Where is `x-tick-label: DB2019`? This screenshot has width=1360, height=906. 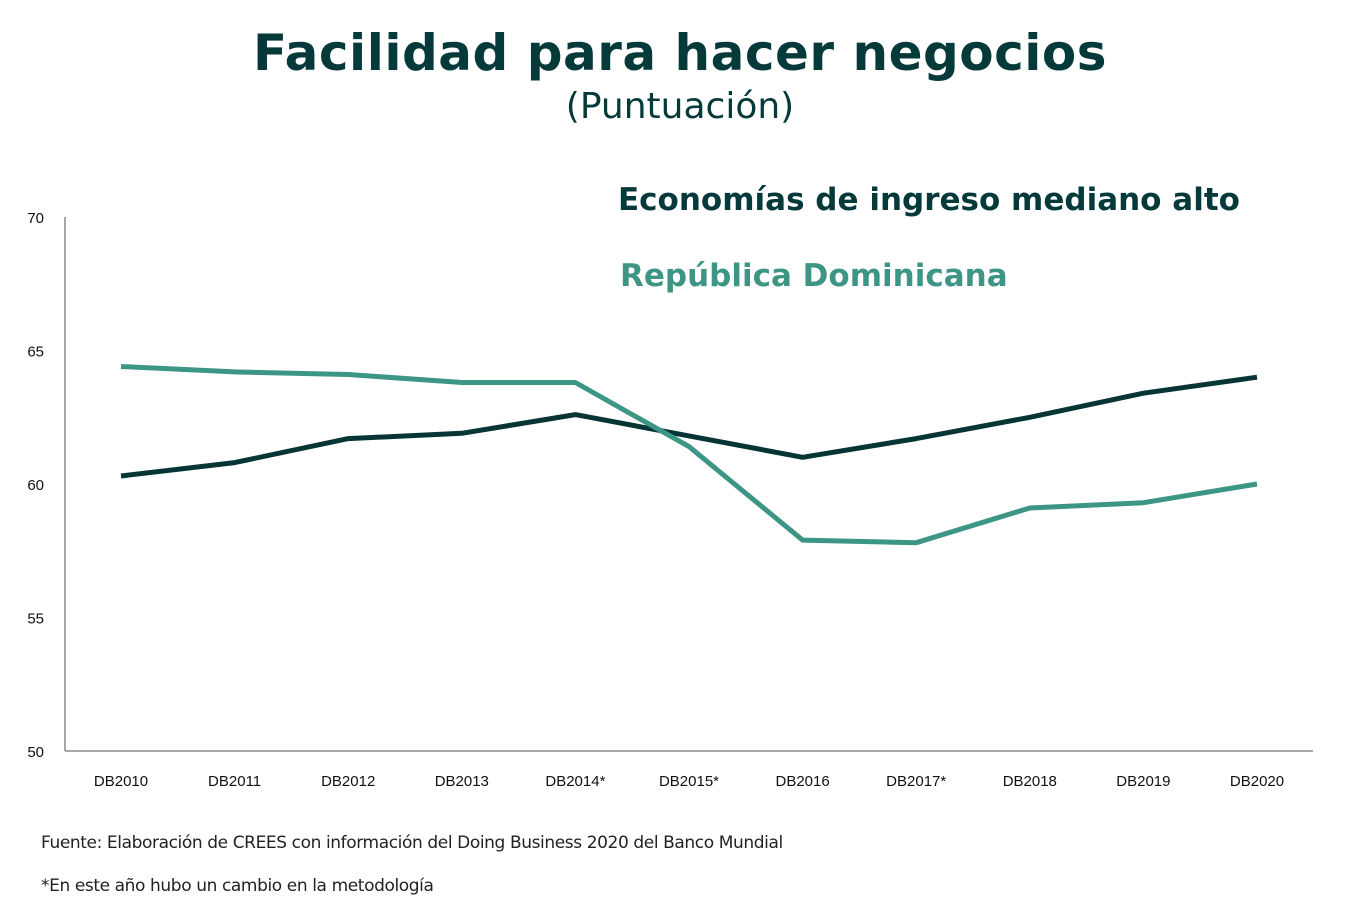
x-tick-label: DB2019 is located at coordinates (1143, 781).